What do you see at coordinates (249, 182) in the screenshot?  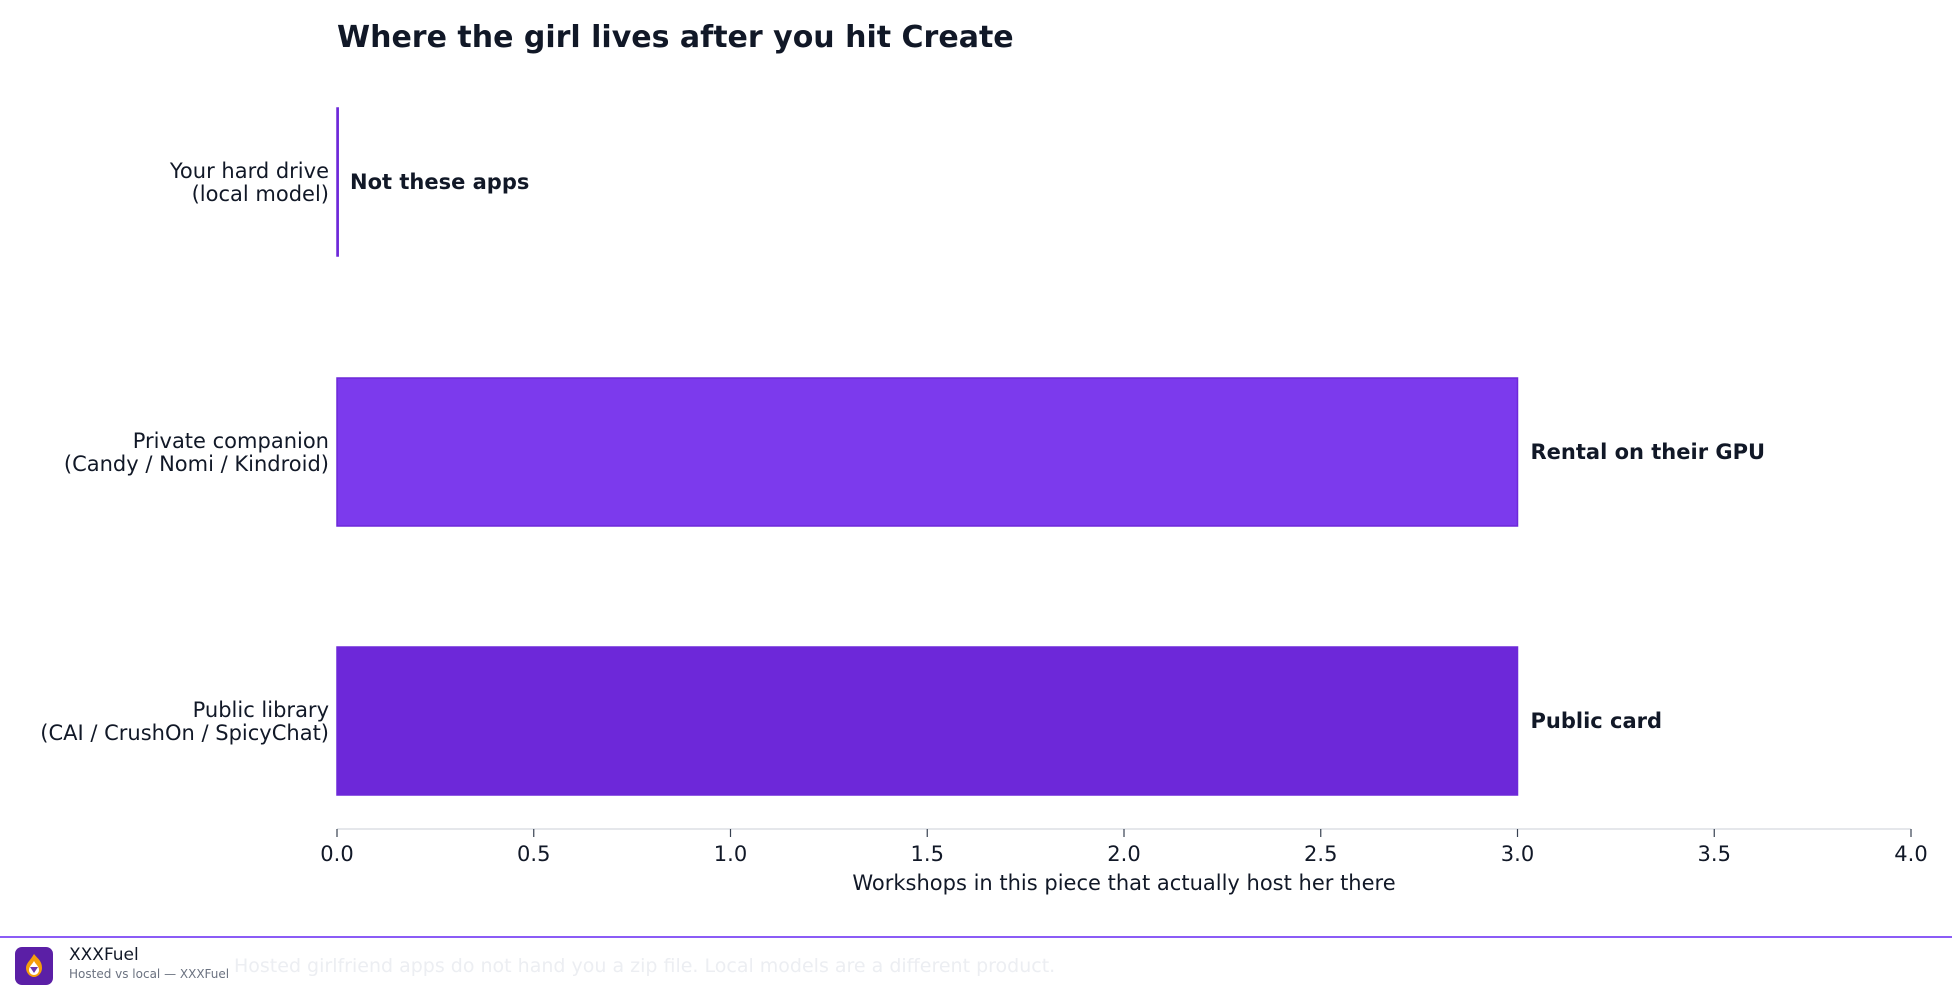 I see `category-label-0: Your hard drive (local model)` at bounding box center [249, 182].